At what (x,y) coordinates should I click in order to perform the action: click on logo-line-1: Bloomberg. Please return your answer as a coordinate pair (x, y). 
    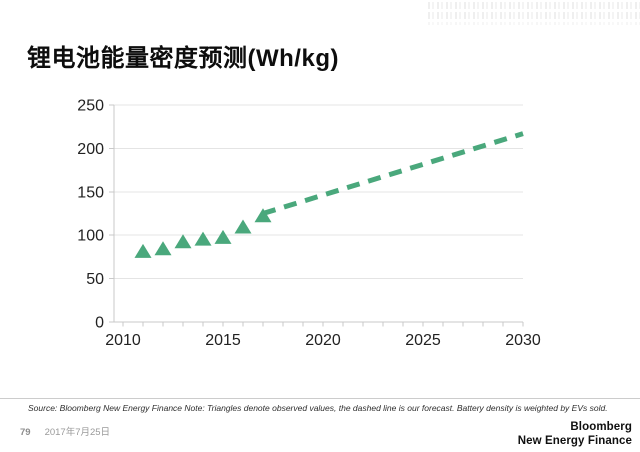
    Looking at the image, I should click on (601, 427).